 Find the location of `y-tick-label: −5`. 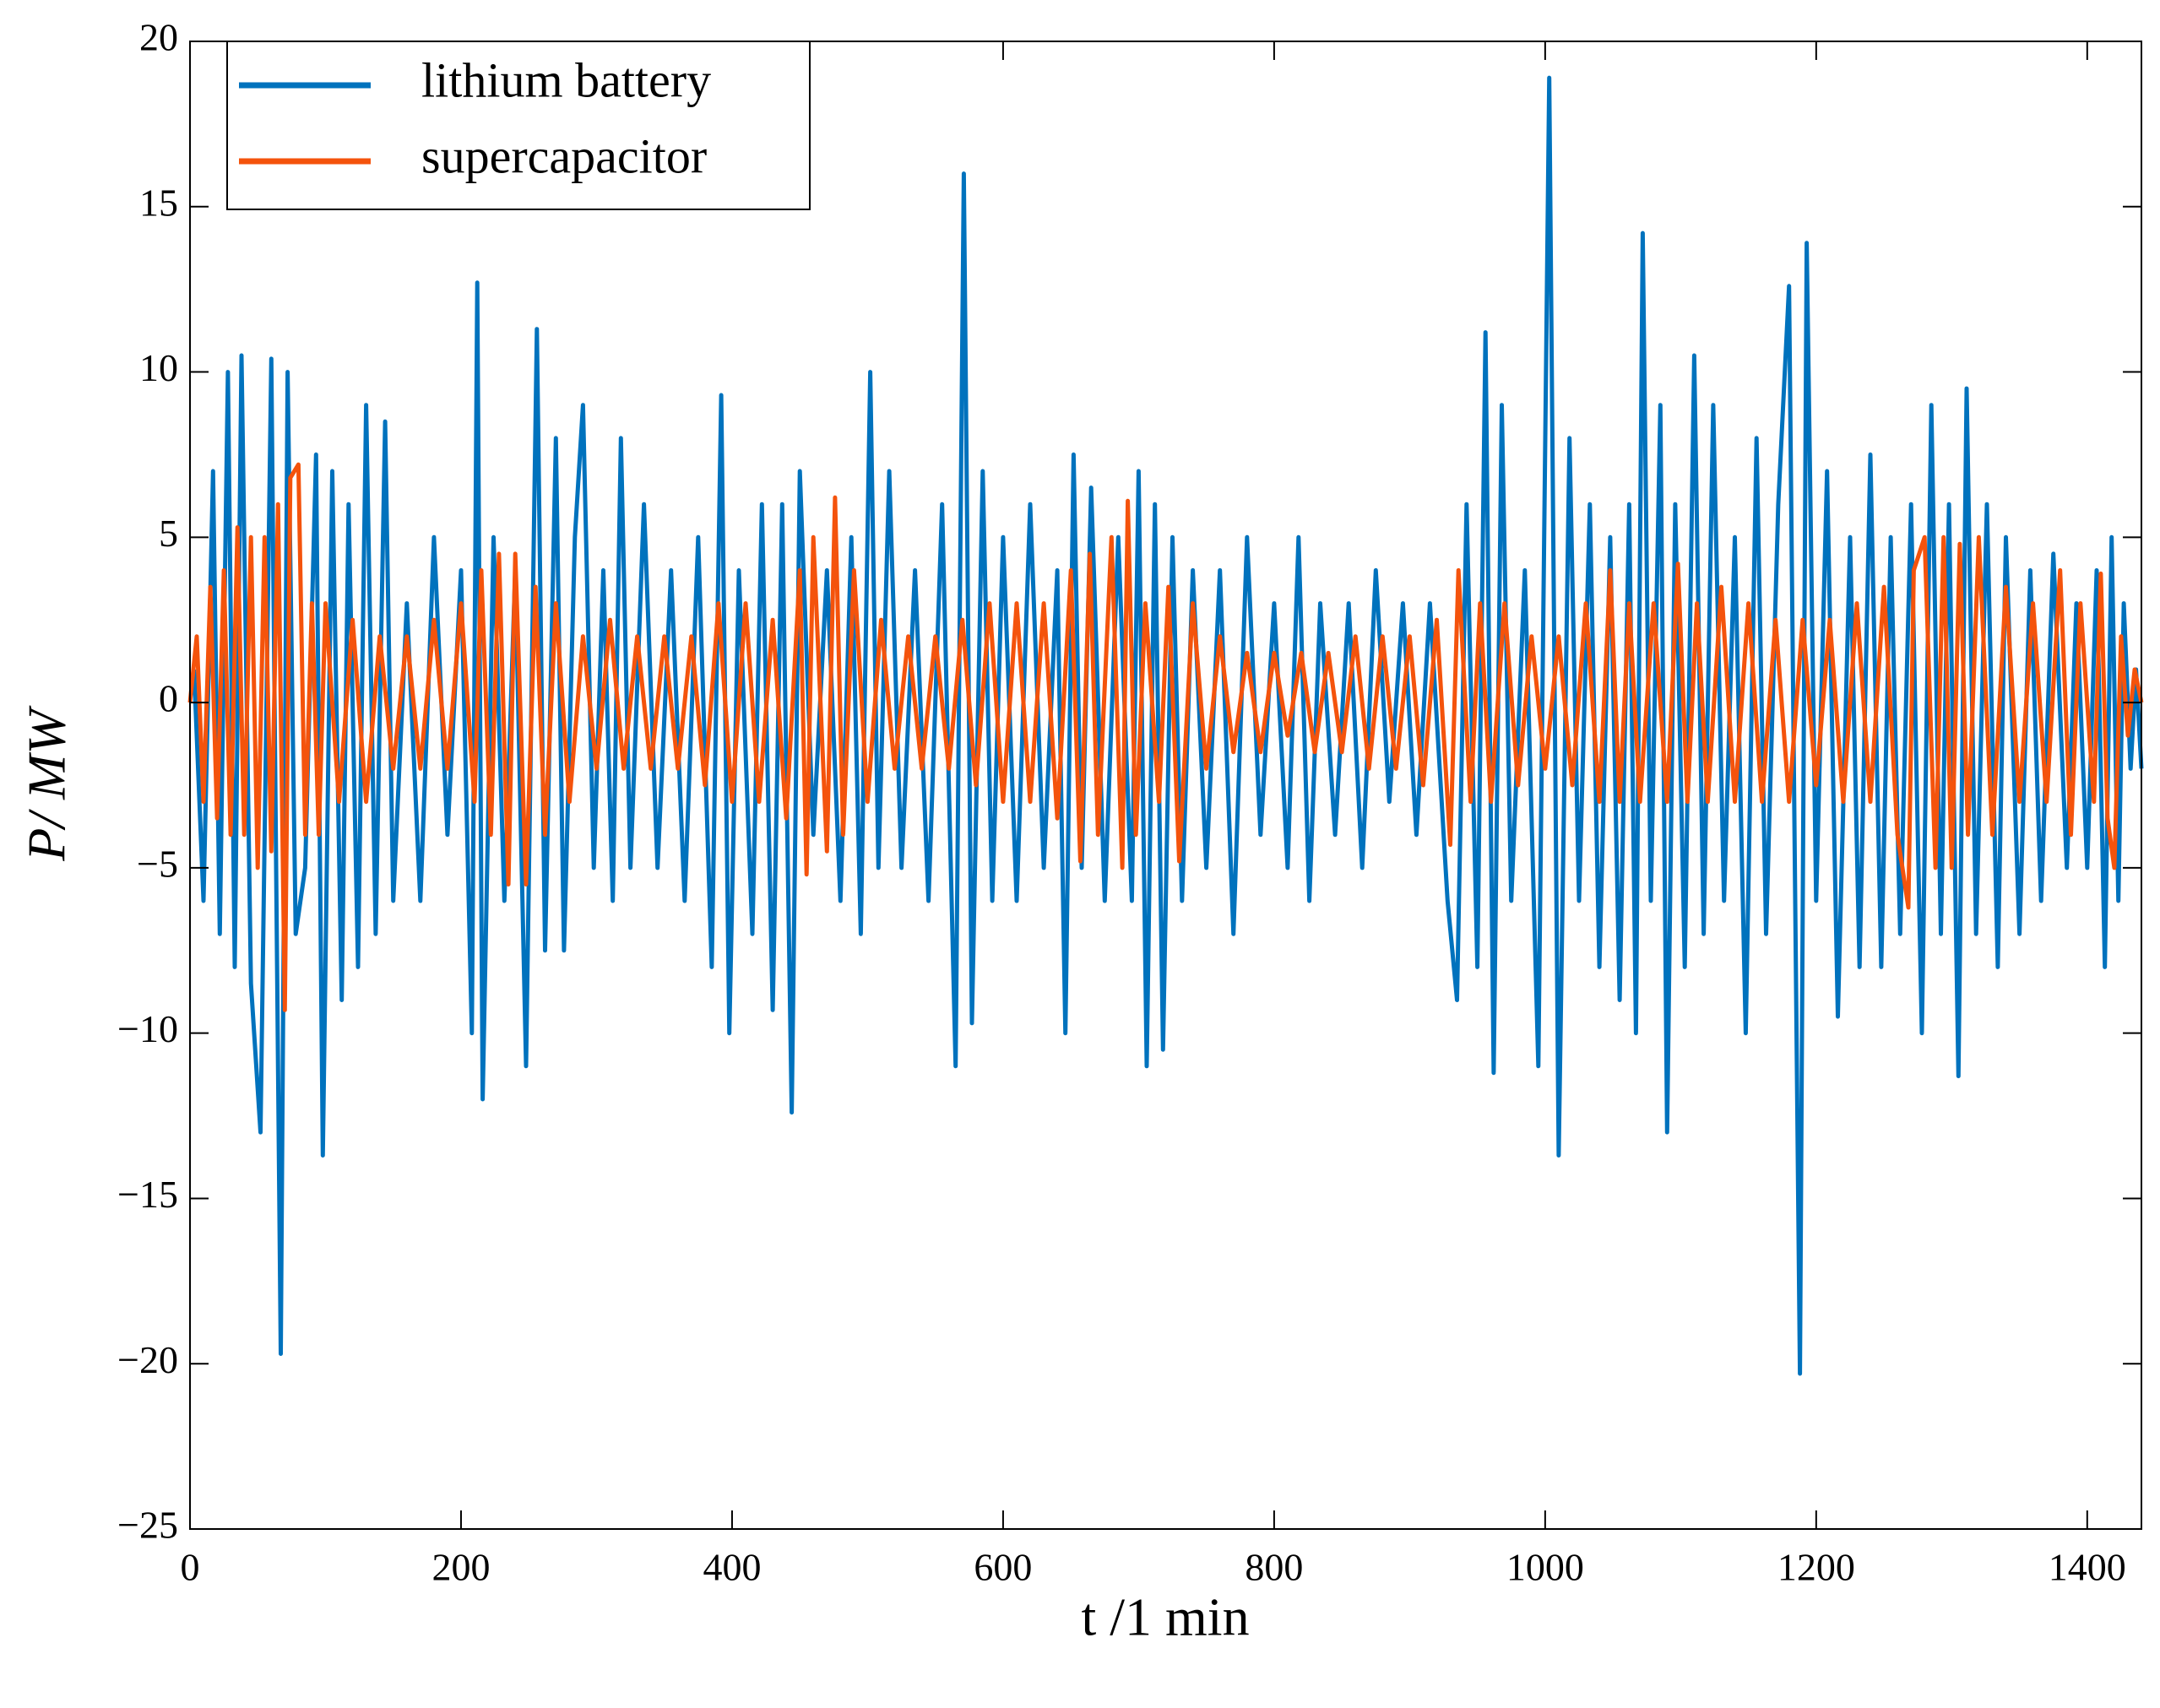

y-tick-label: −5 is located at coordinates (157, 863).